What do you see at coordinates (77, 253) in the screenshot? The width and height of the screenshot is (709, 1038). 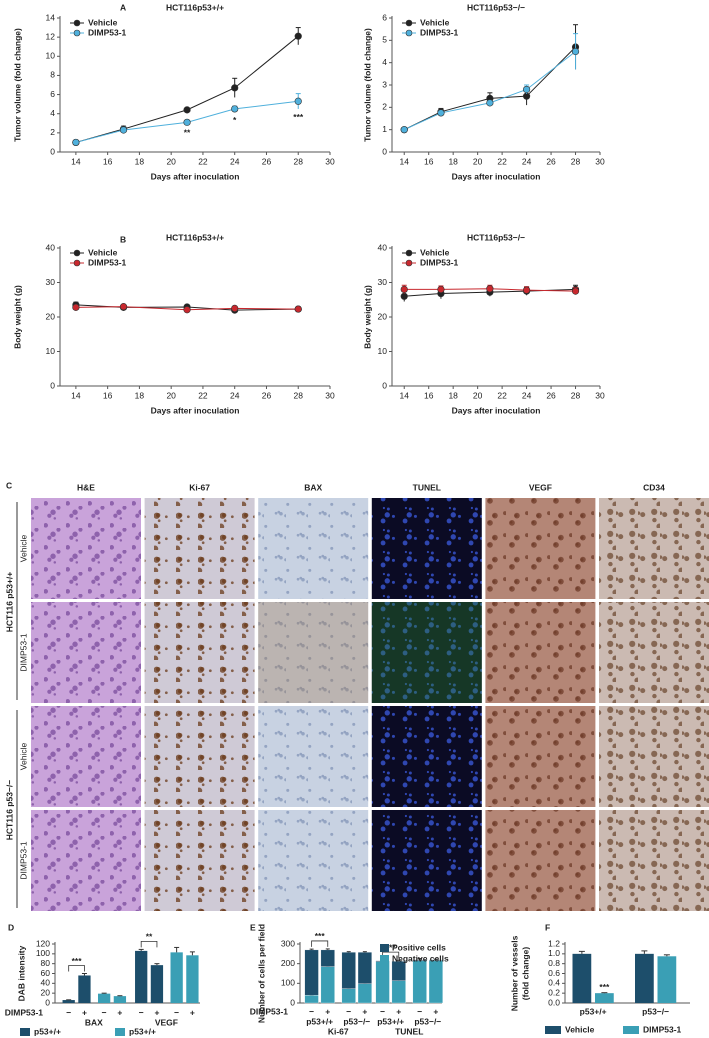 I see `legend-marker` at bounding box center [77, 253].